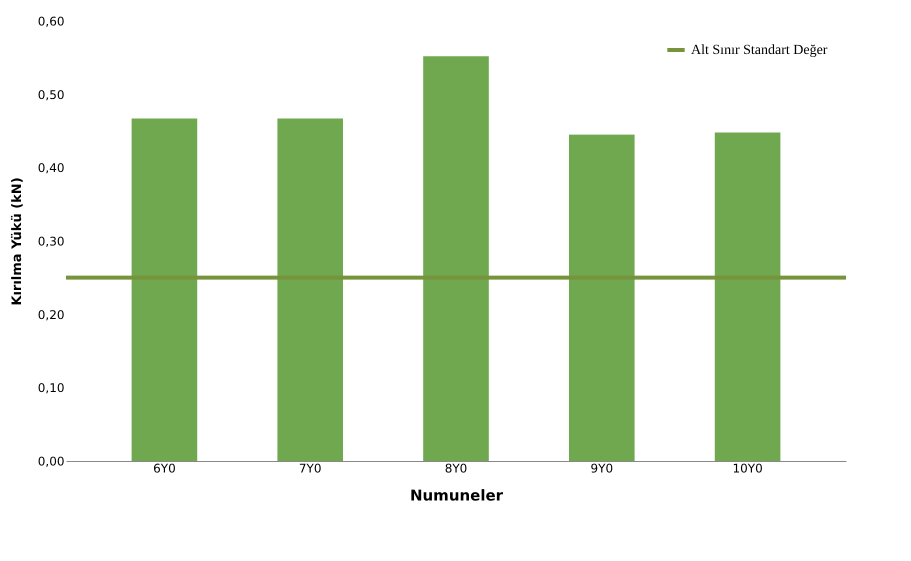 The width and height of the screenshot is (911, 561). Describe the element at coordinates (51, 21) in the screenshot. I see `y-tick-label: 0,60` at that location.